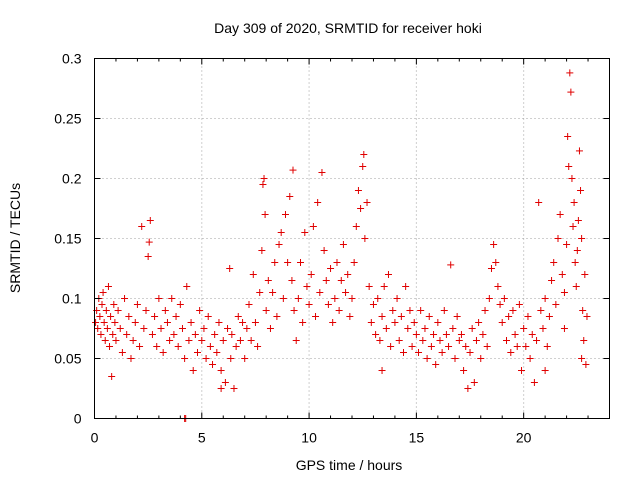  I want to click on x-tick-label: 5, so click(202, 438).